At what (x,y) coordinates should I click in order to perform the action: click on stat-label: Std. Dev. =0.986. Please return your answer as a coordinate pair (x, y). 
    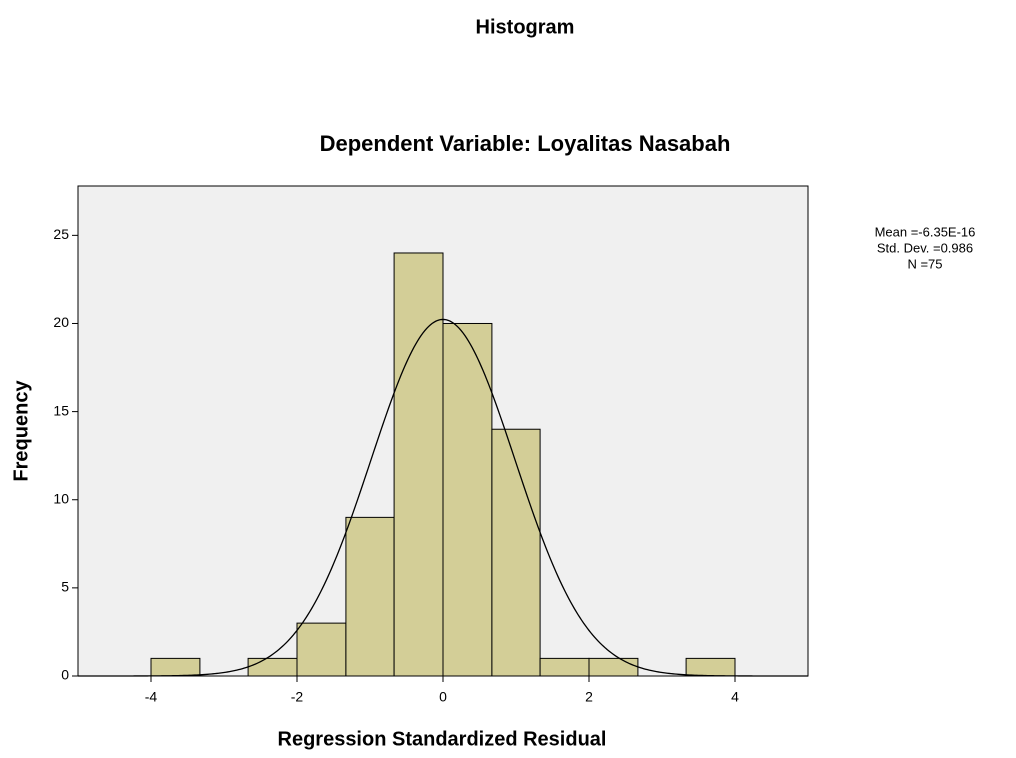
    Looking at the image, I should click on (925, 247).